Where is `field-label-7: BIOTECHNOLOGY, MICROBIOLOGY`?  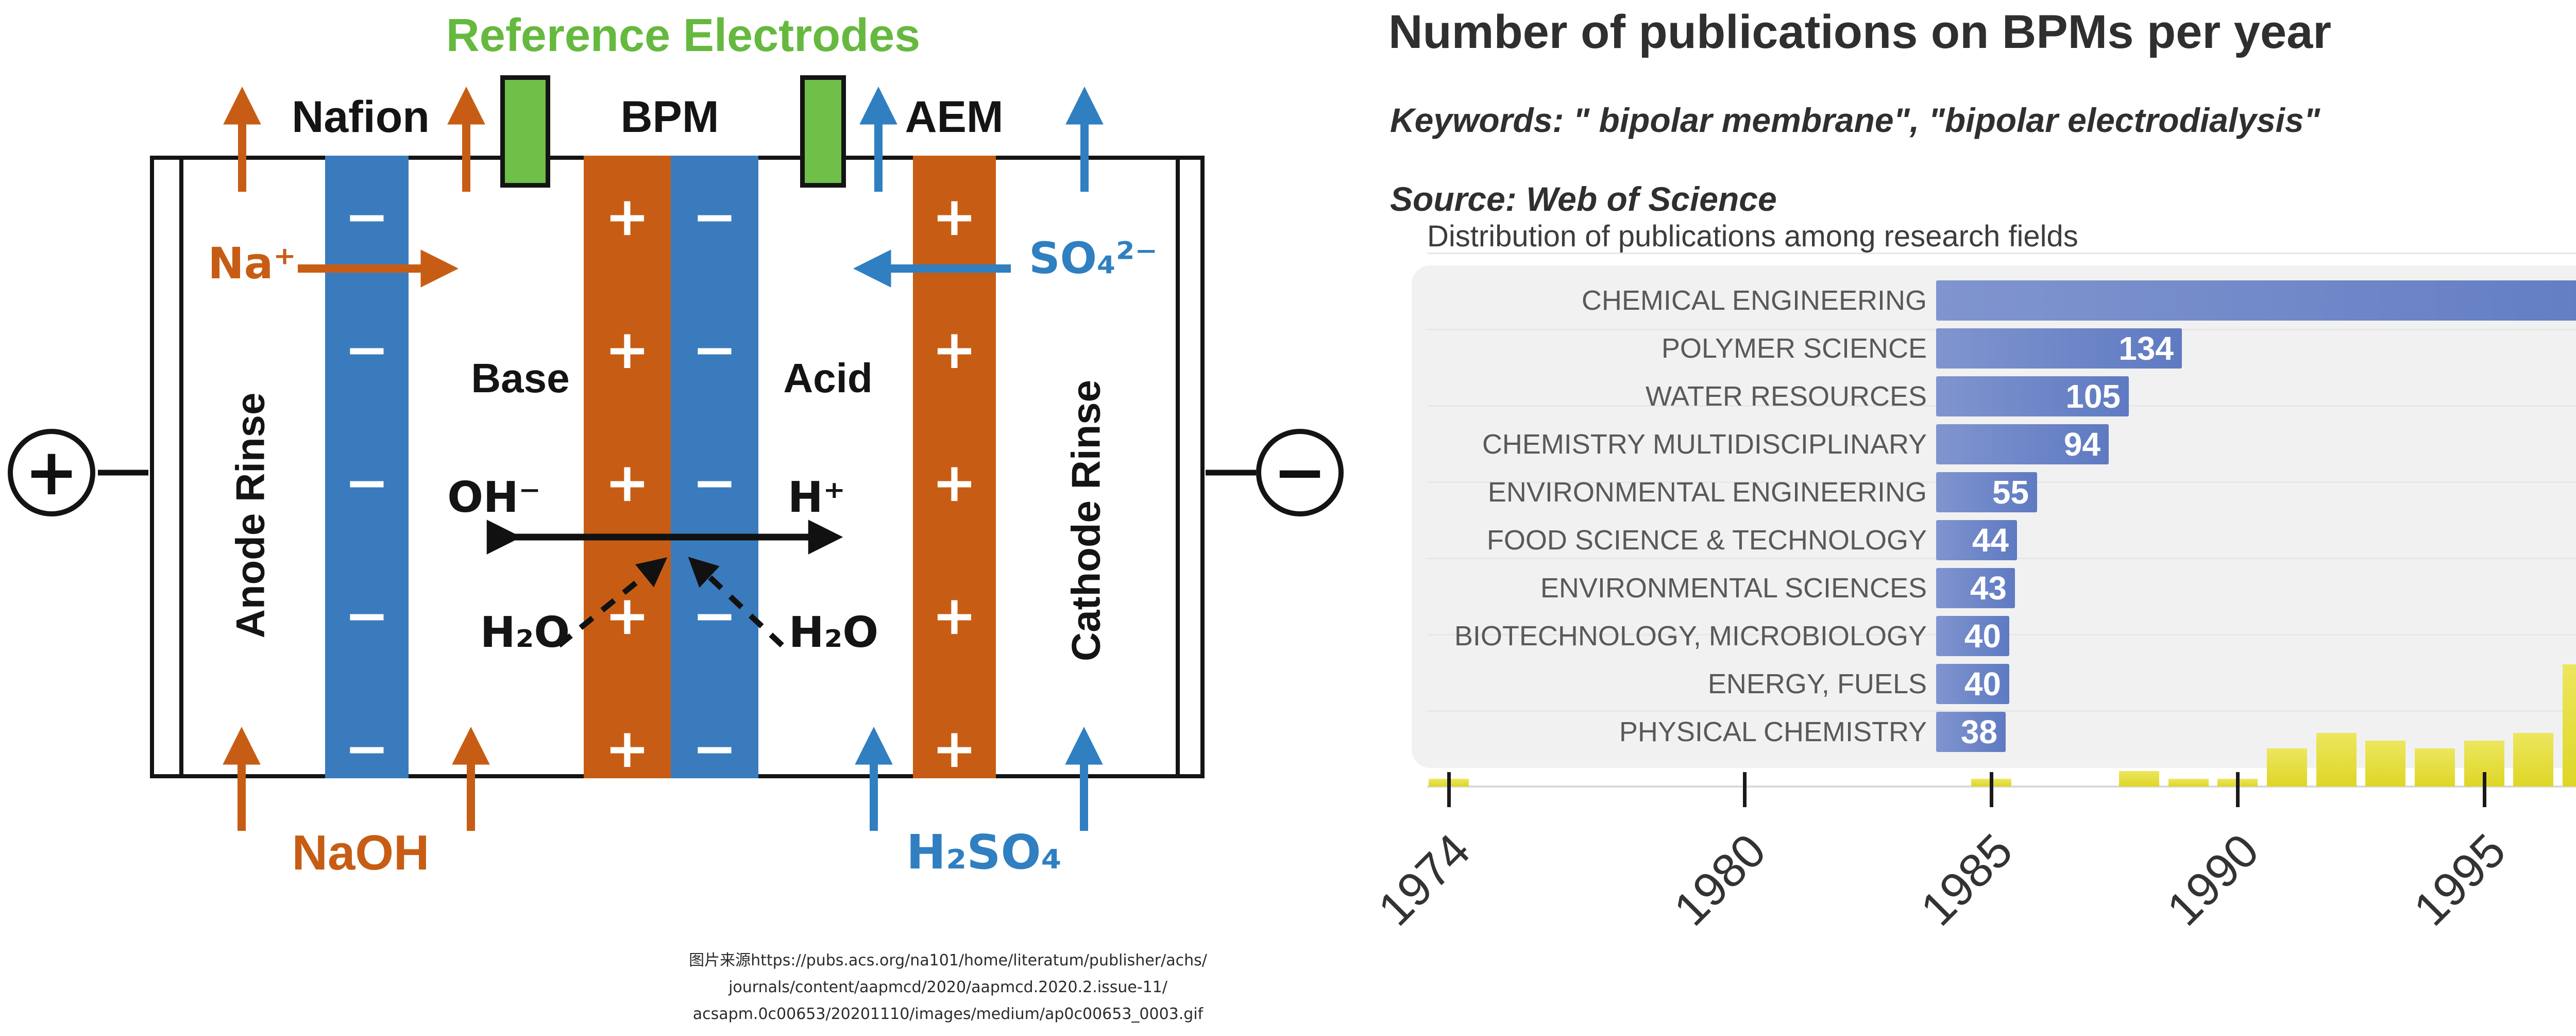 field-label-7: BIOTECHNOLOGY, MICROBIOLOGY is located at coordinates (1690, 636).